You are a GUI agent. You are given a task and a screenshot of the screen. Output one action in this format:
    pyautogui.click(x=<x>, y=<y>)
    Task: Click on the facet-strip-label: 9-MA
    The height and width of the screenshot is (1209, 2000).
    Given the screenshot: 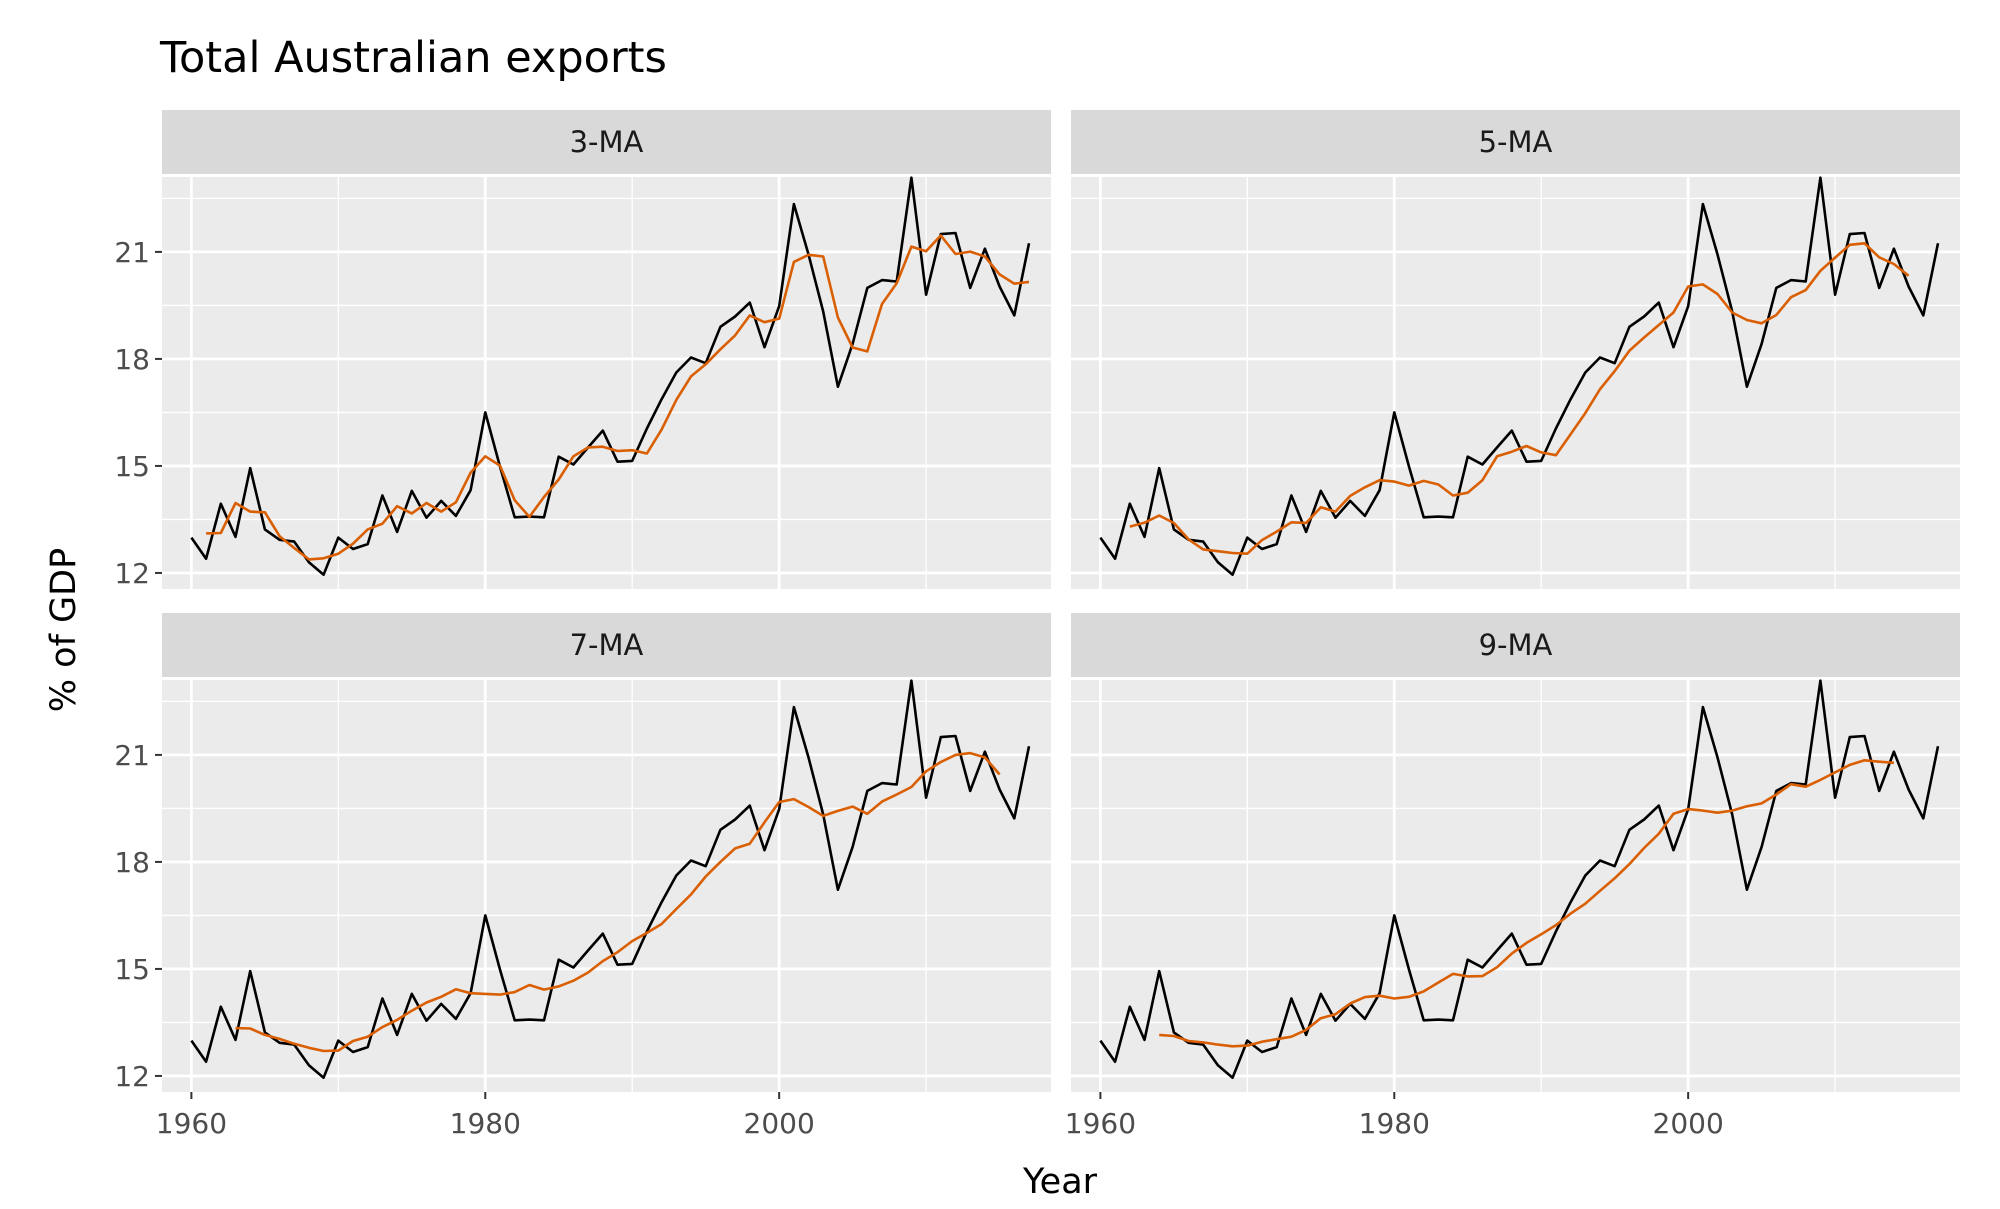 What is the action you would take?
    pyautogui.click(x=1516, y=645)
    